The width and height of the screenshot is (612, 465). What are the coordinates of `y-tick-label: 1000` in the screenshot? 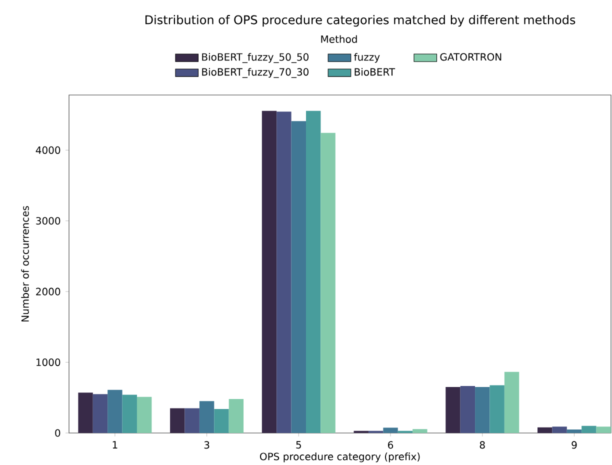 It's located at (48, 362).